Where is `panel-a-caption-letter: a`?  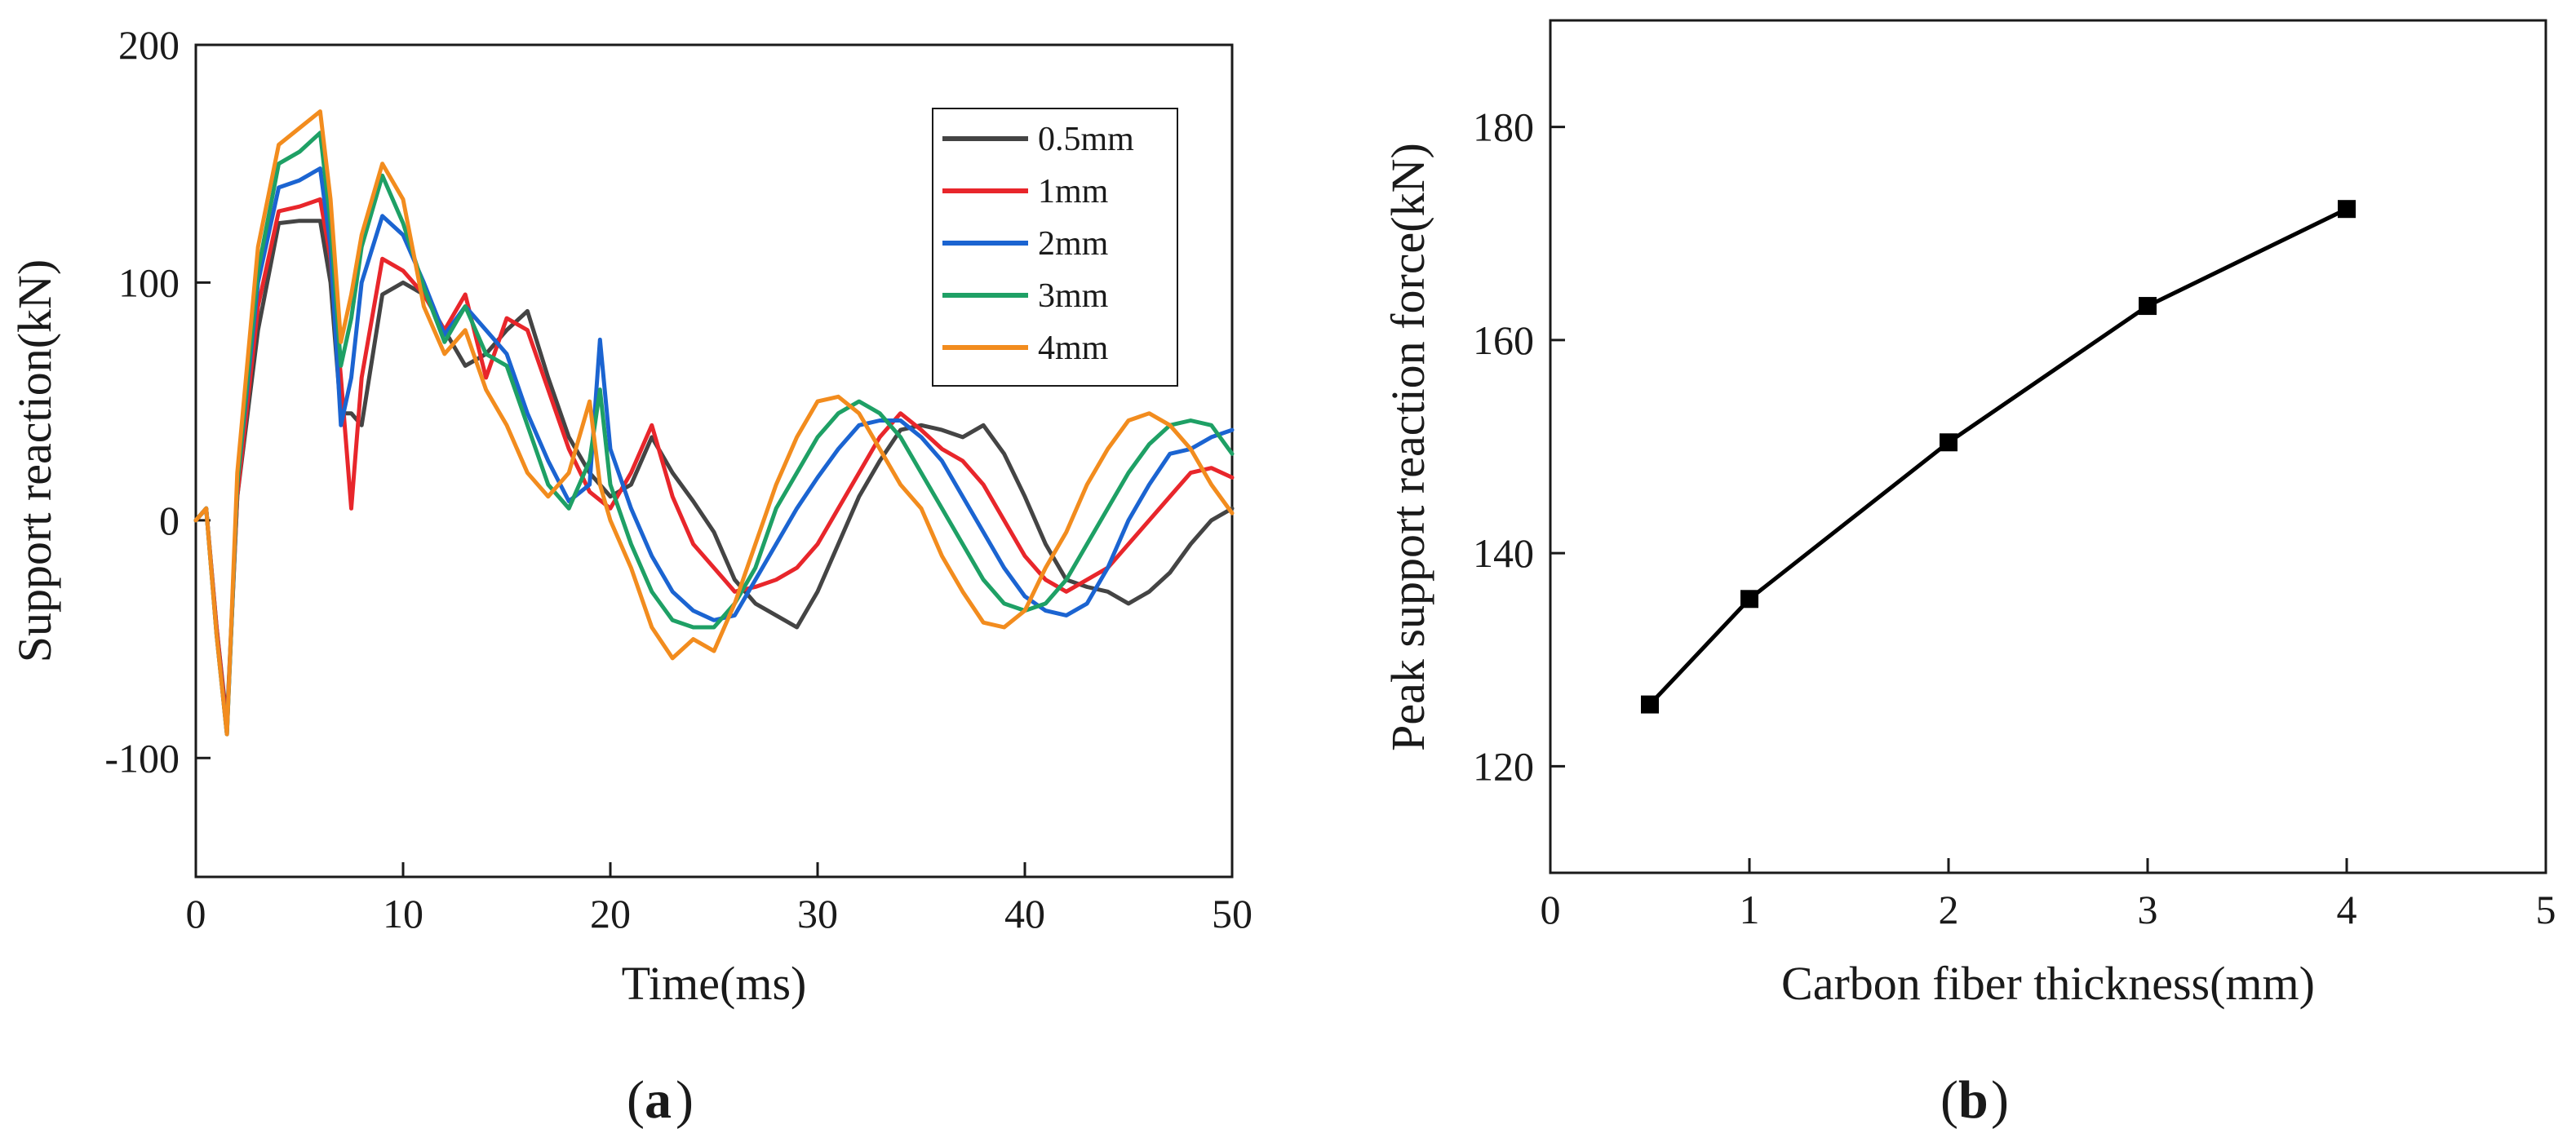 panel-a-caption-letter: a is located at coordinates (658, 1100).